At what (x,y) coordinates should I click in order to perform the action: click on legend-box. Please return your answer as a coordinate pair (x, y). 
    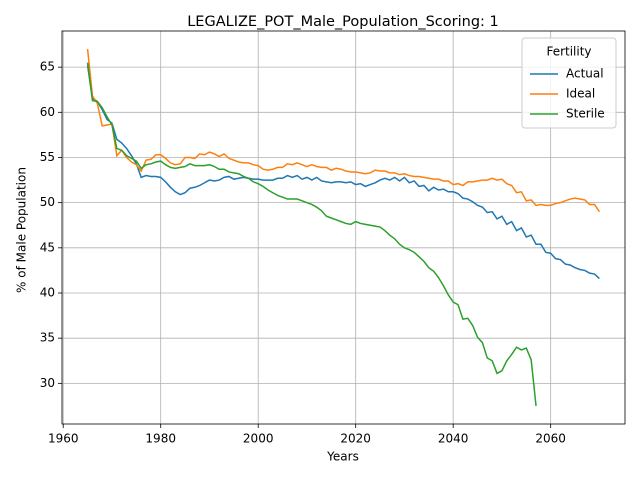
    Looking at the image, I should click on (569, 83).